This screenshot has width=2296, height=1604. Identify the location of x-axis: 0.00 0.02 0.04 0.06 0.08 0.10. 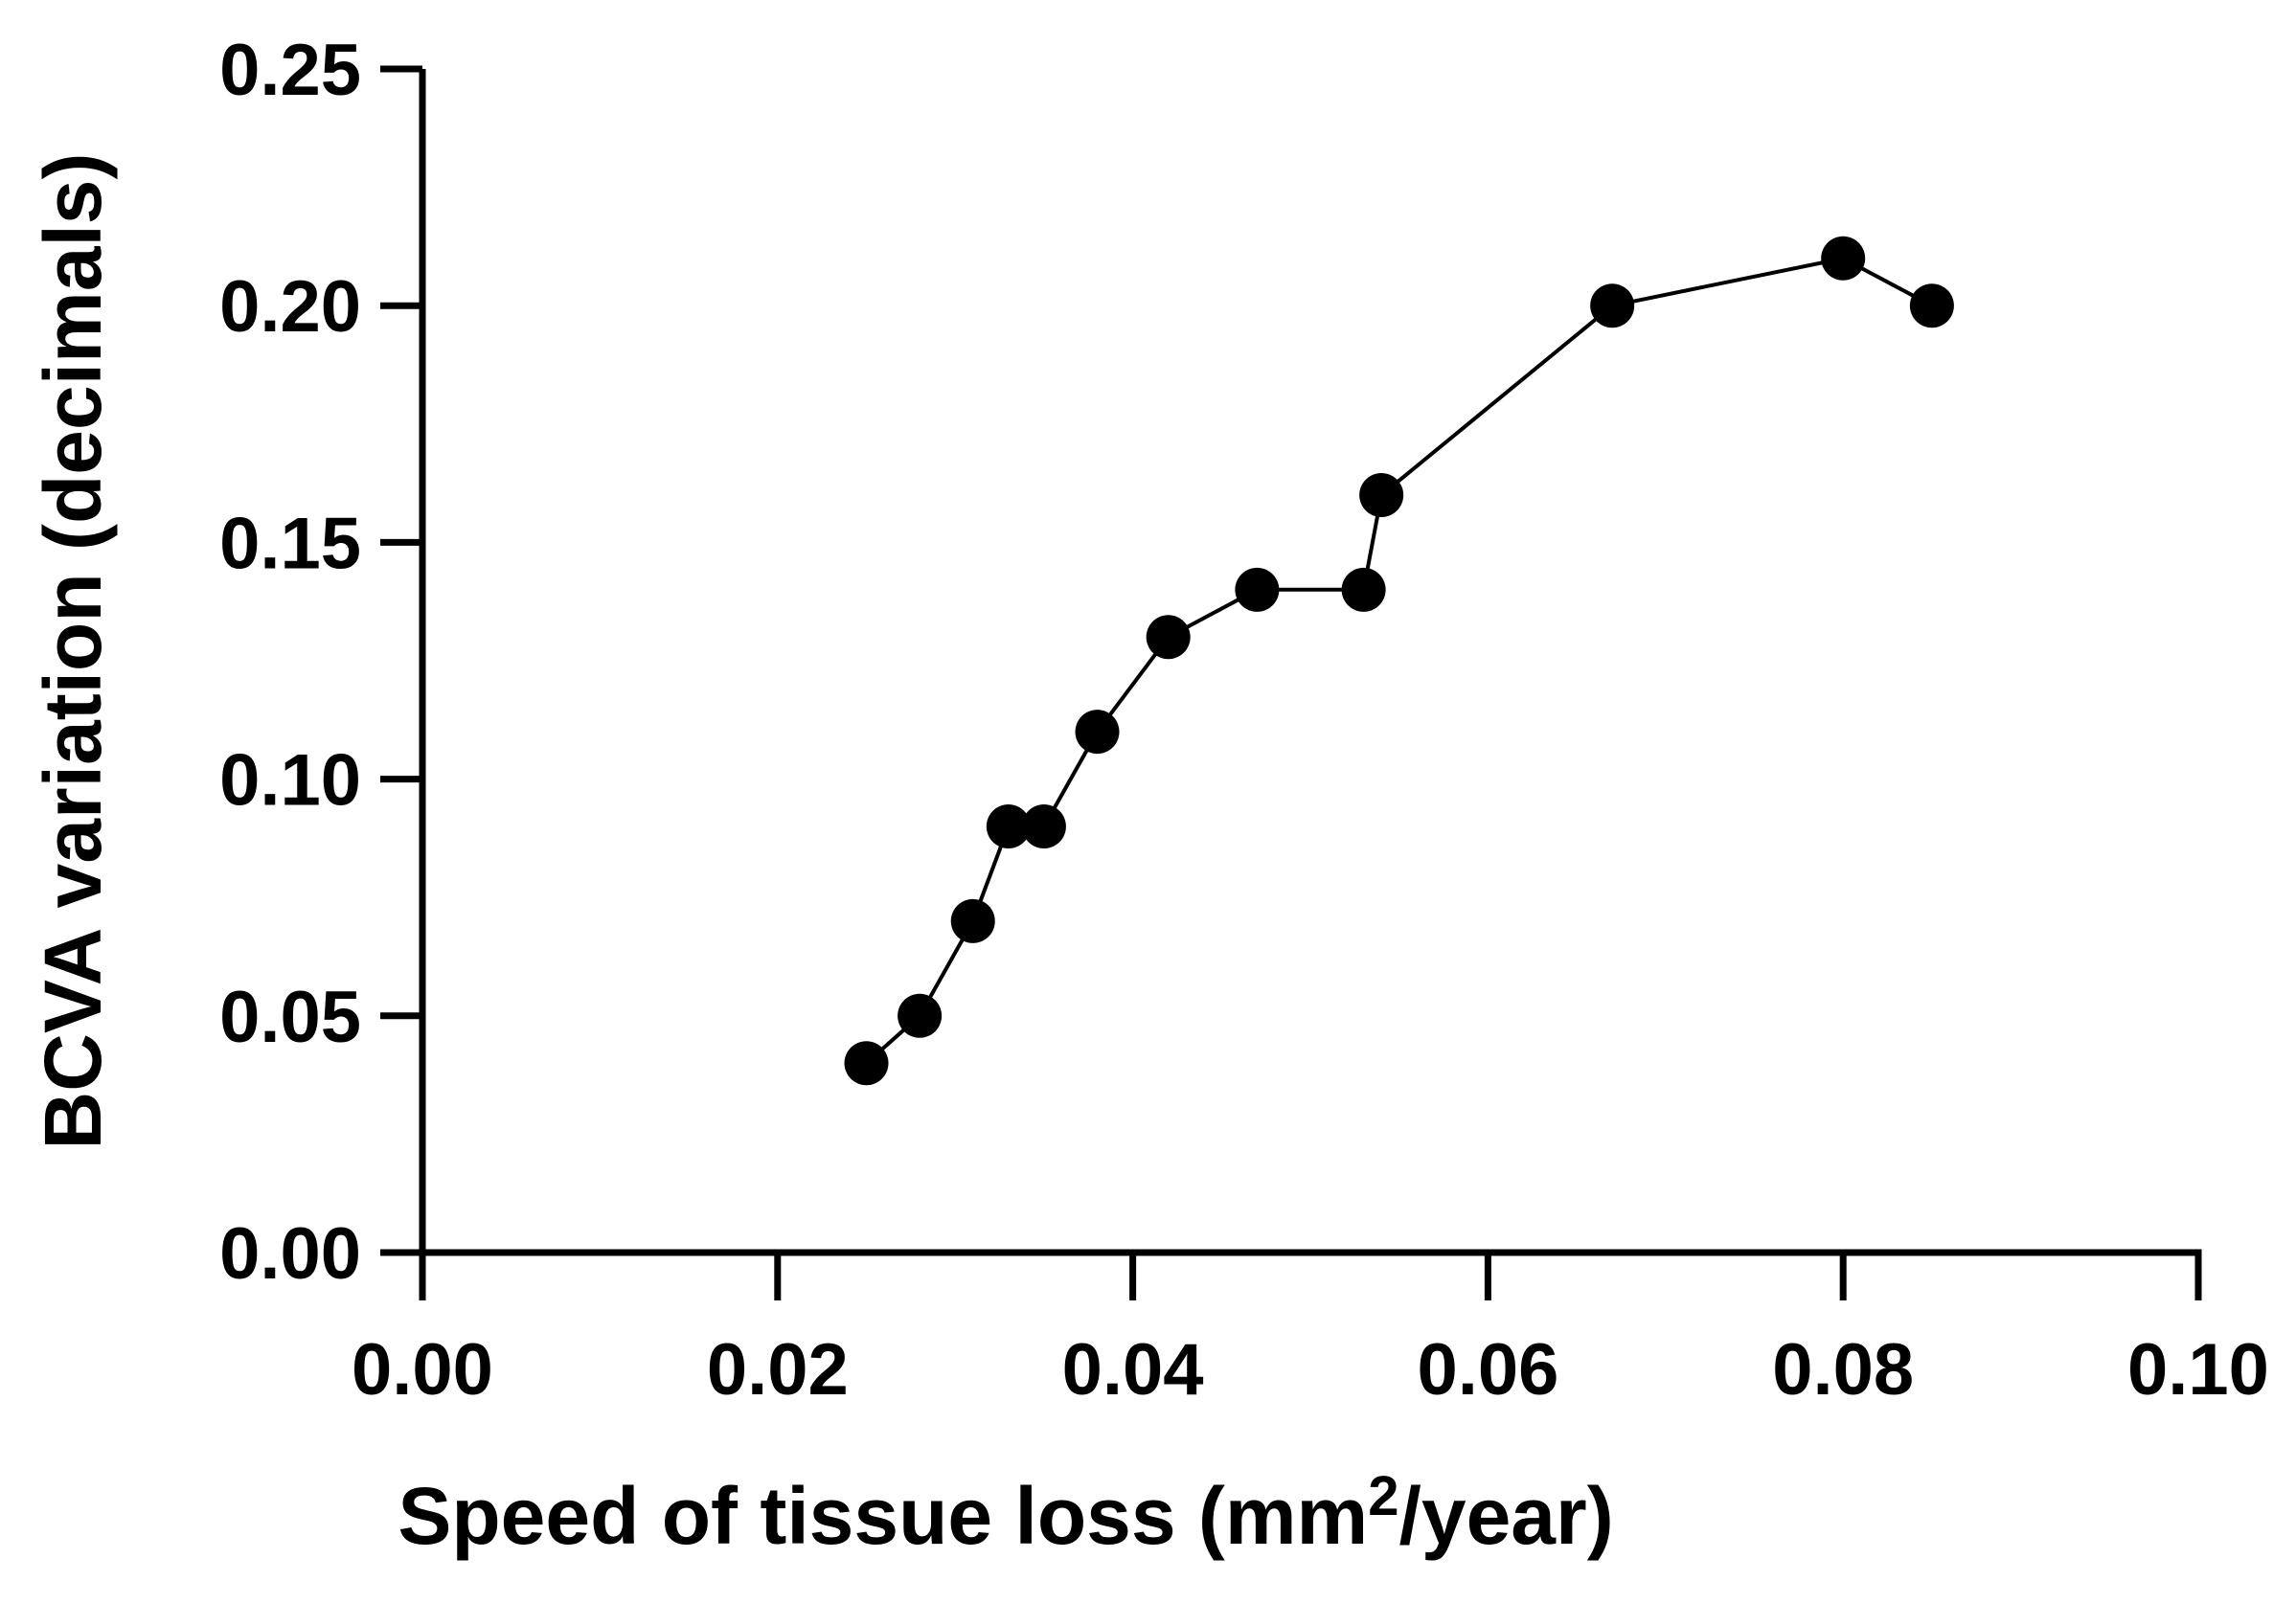
(1311, 1330).